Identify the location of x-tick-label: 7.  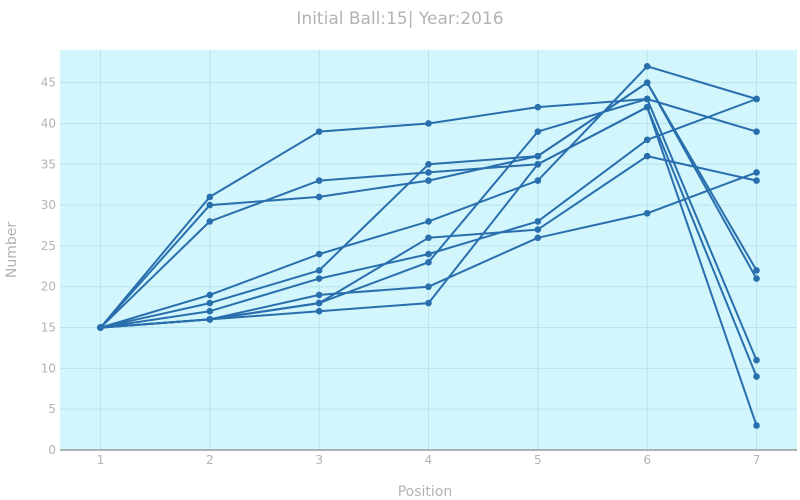
(757, 460).